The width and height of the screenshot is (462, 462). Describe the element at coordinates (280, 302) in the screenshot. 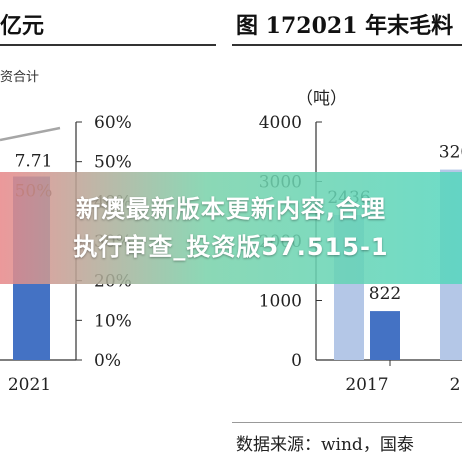

I see `right-y-tick-label: 1000` at that location.